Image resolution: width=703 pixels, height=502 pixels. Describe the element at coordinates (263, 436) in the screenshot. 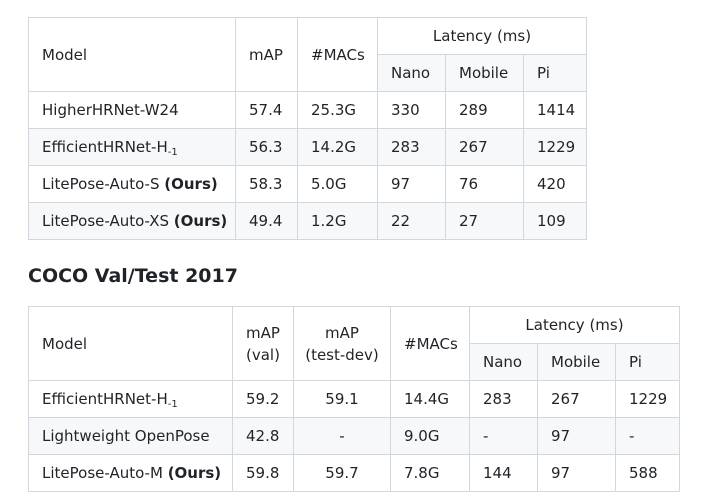

I see `cell-map-val: 42.8` at that location.